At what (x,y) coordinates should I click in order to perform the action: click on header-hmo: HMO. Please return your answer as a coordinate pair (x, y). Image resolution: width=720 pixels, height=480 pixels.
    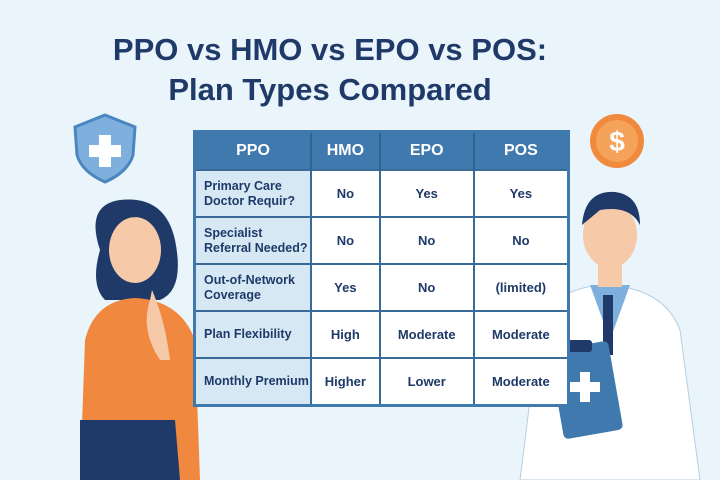
    Looking at the image, I should click on (346, 150).